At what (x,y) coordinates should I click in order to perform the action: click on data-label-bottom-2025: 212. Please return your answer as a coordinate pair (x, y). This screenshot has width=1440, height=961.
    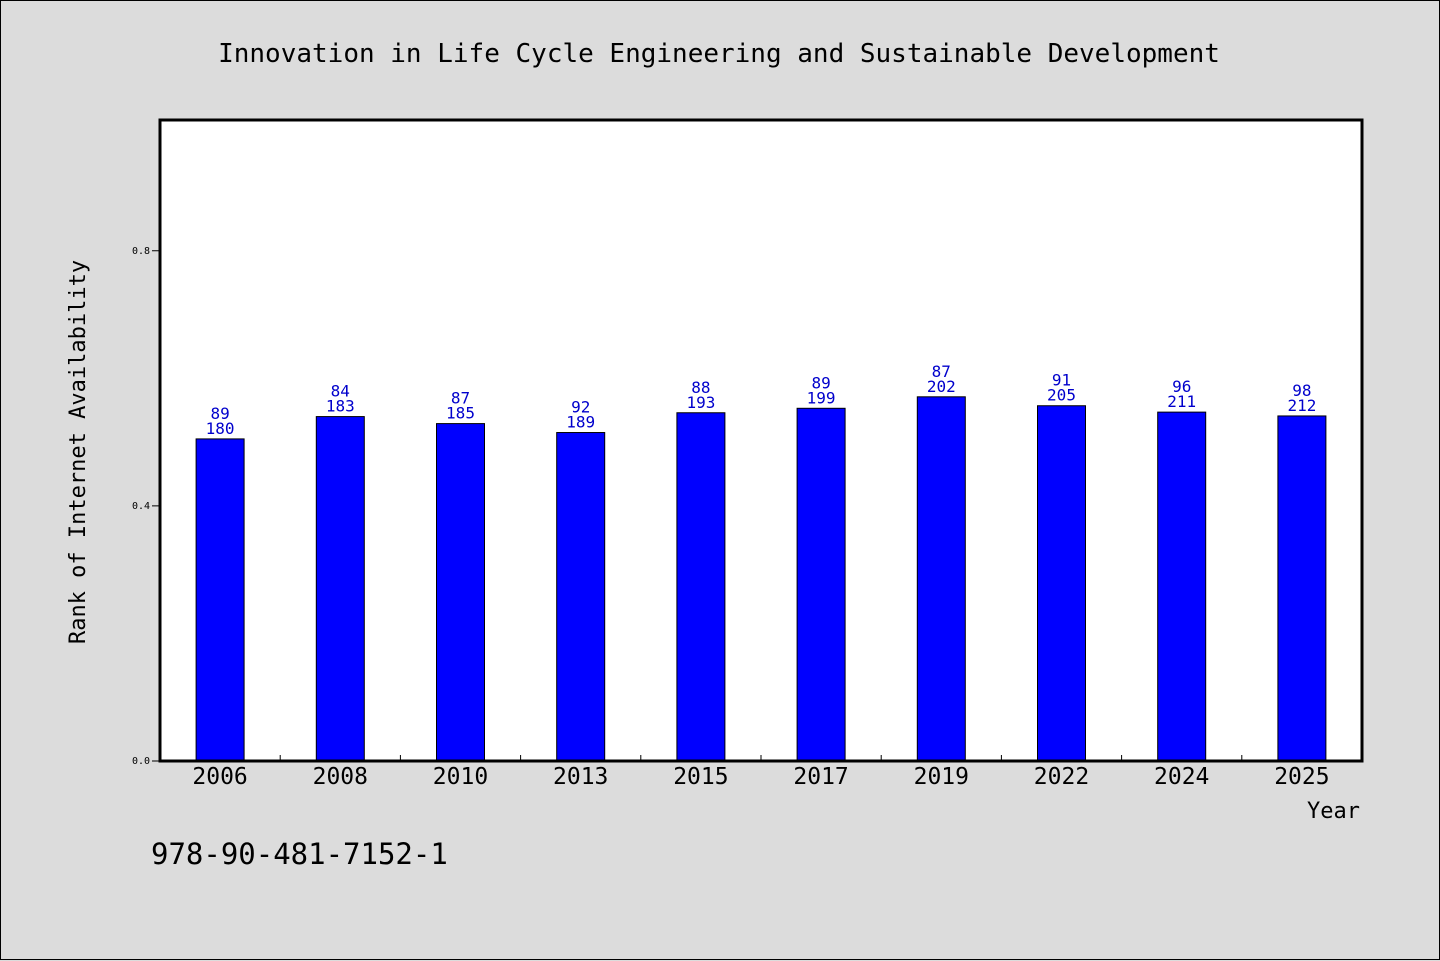
    Looking at the image, I should click on (1301, 405).